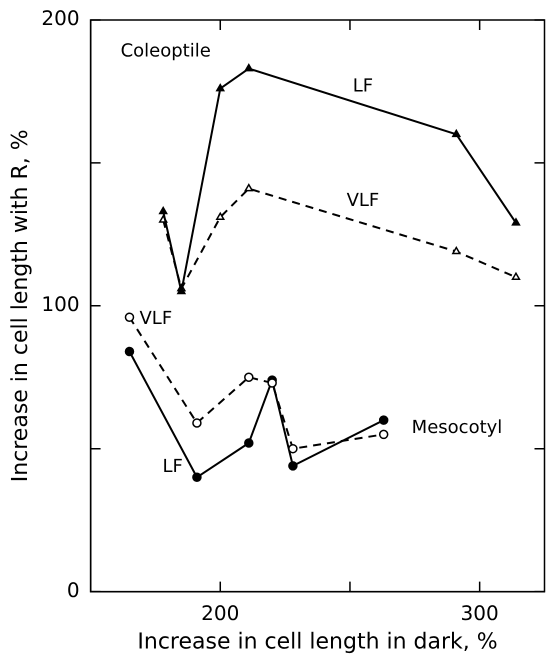 The width and height of the screenshot is (550, 664). I want to click on x-axis-title: Increase in cell length in dark, %, so click(317, 642).